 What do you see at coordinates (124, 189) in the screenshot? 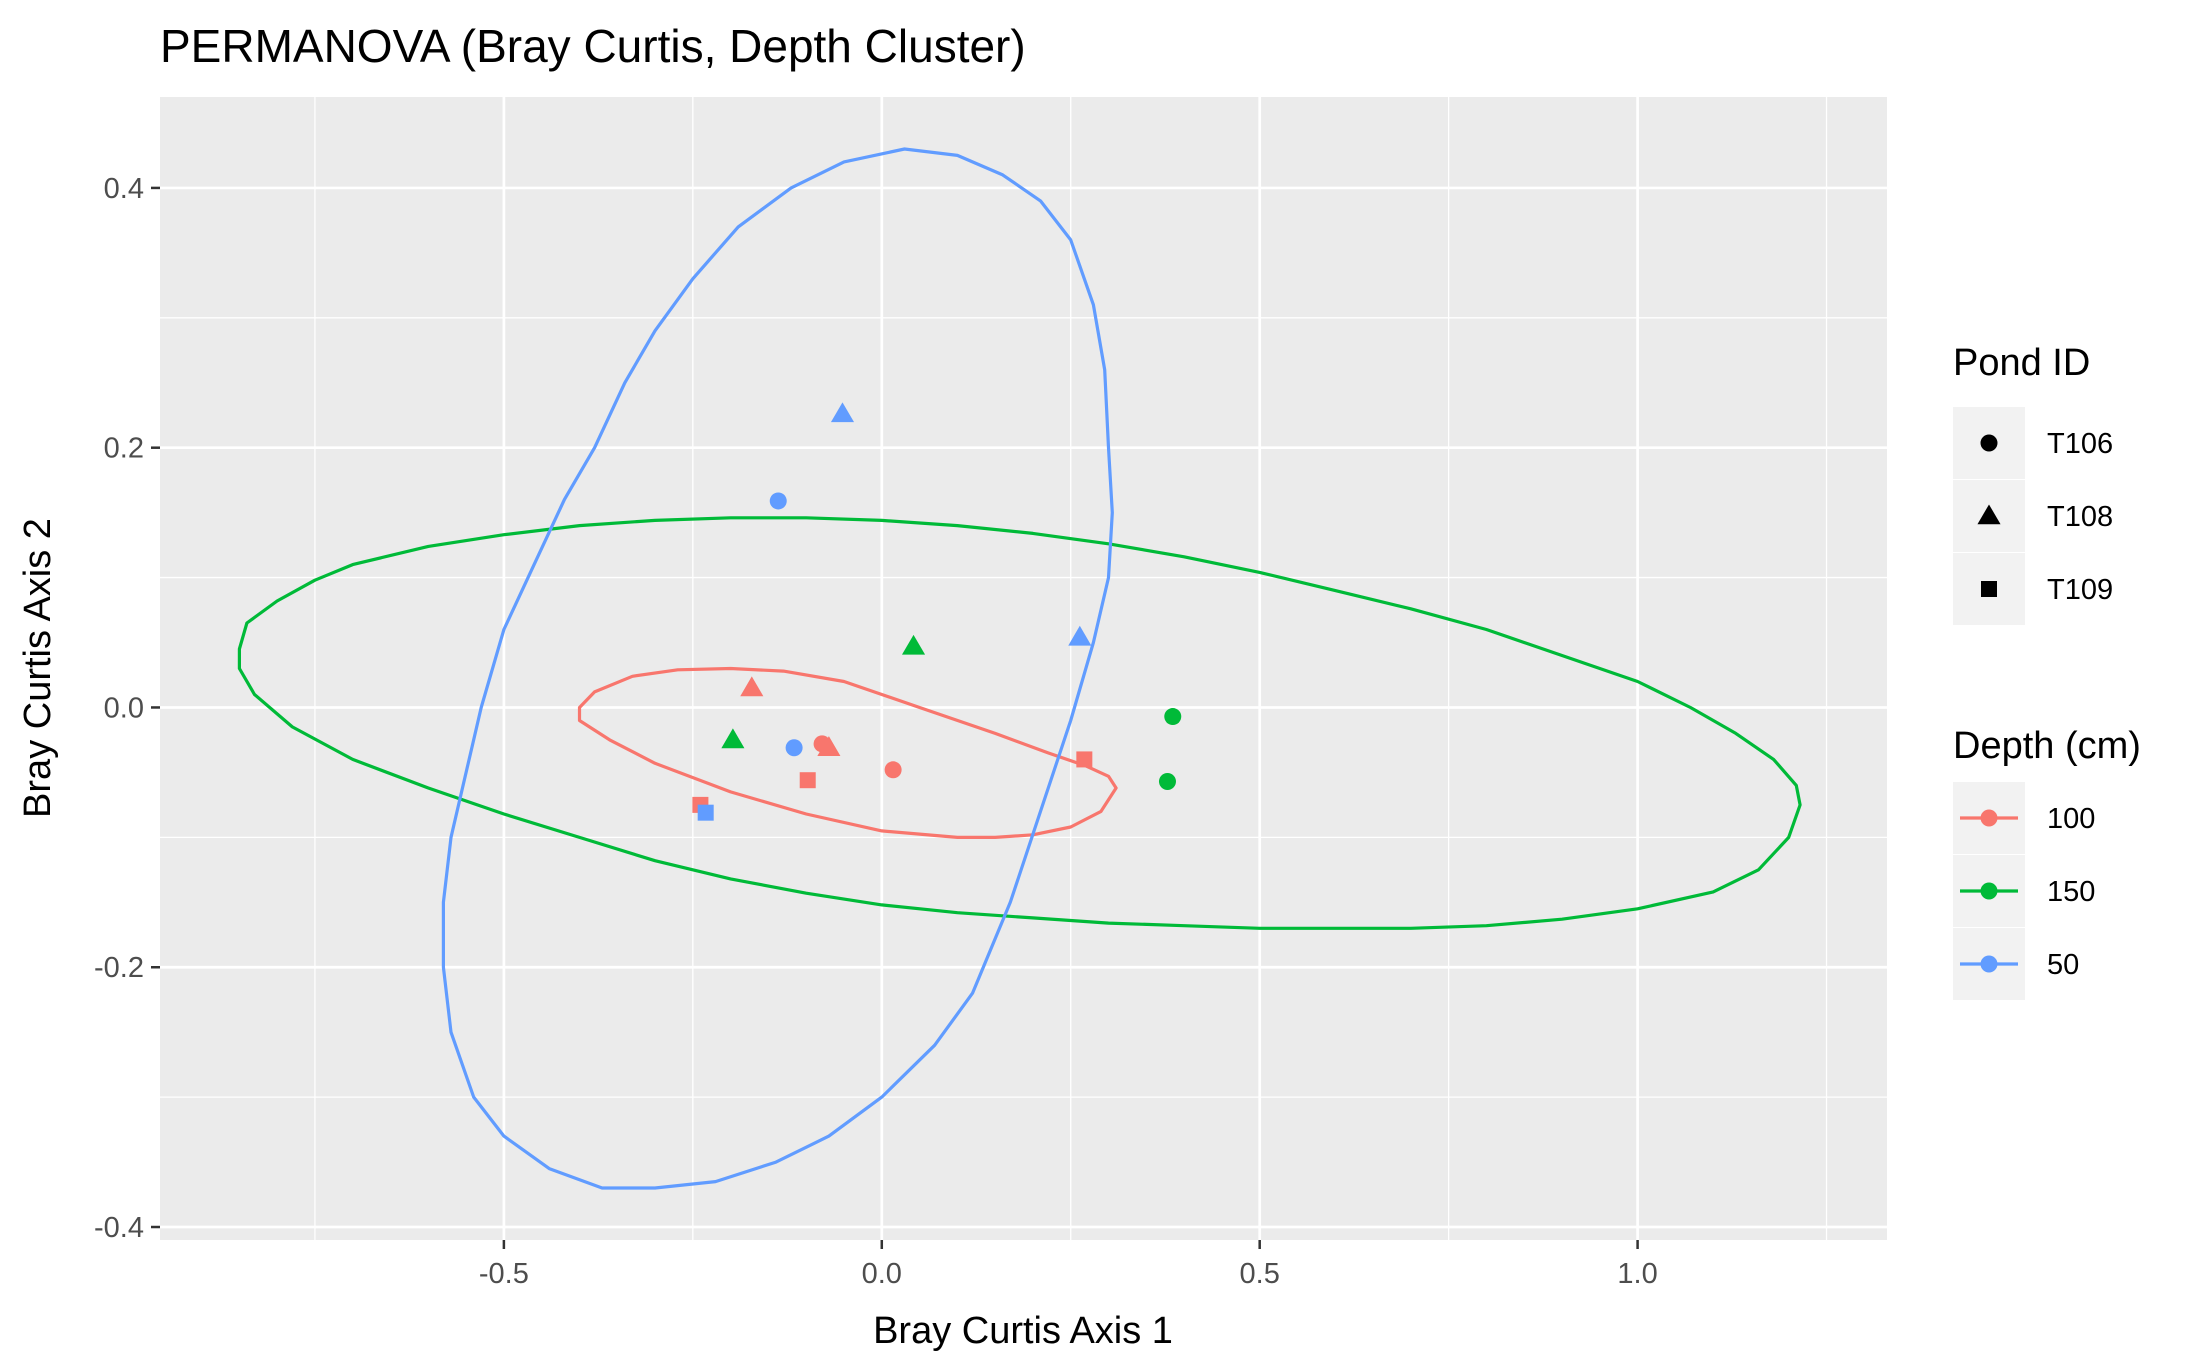
I see `y-tick-label: 0.4` at bounding box center [124, 189].